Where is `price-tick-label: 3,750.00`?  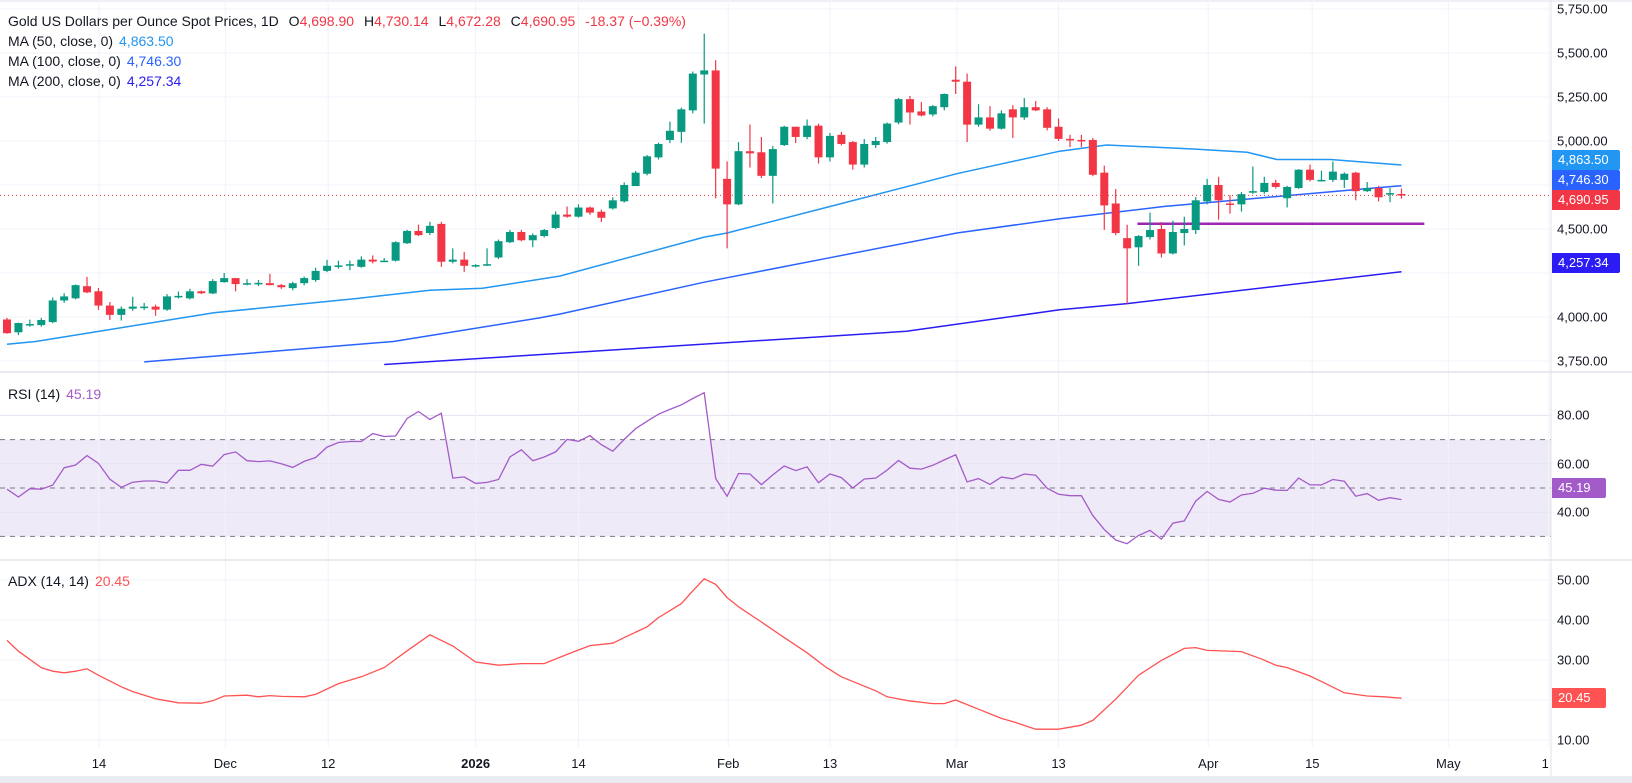 price-tick-label: 3,750.00 is located at coordinates (1582, 361).